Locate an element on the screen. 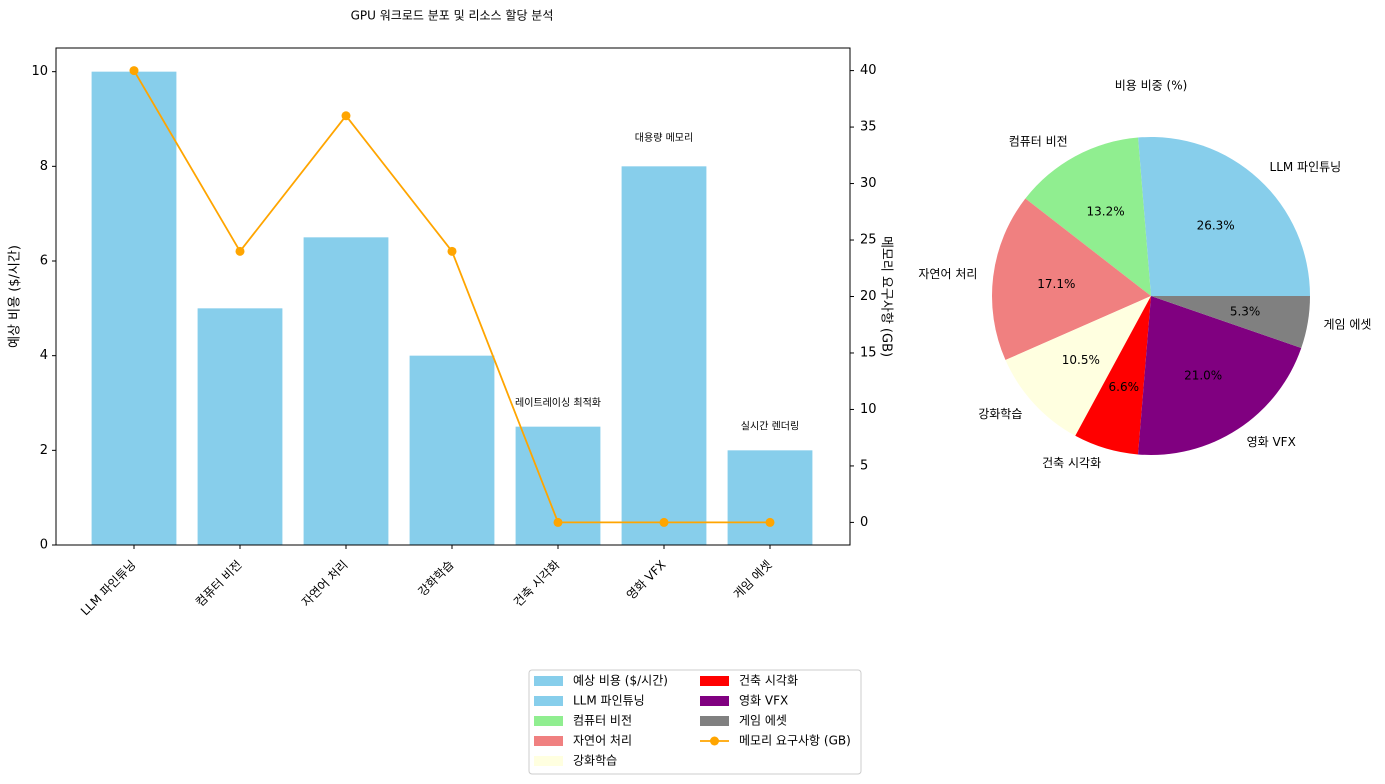 This screenshot has height=784, width=1385. x-tick-label: LLM 파인튜닝 is located at coordinates (108, 588).